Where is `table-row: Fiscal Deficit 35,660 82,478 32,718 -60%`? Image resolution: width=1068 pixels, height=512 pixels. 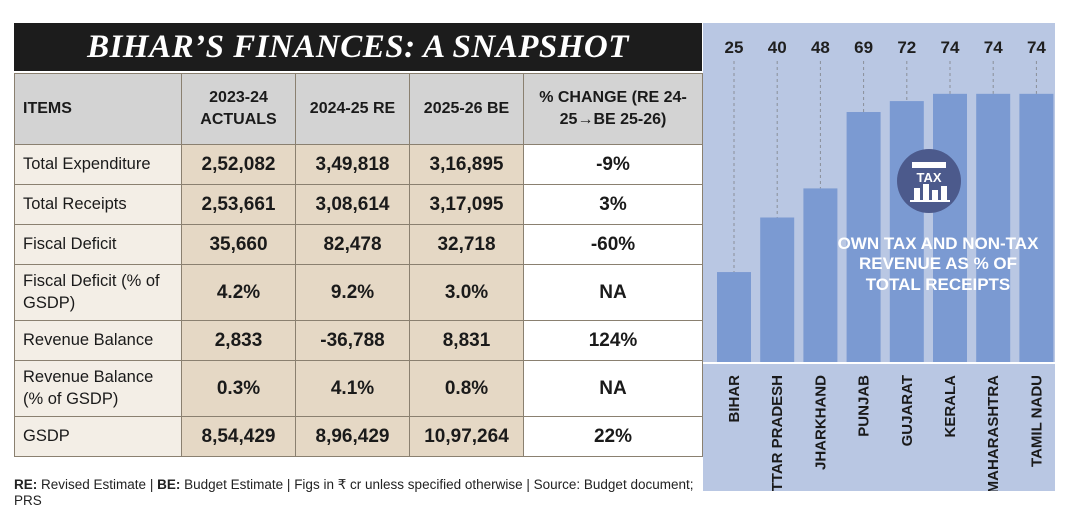
table-row: Fiscal Deficit 35,660 82,478 32,718 -60% is located at coordinates (358, 244).